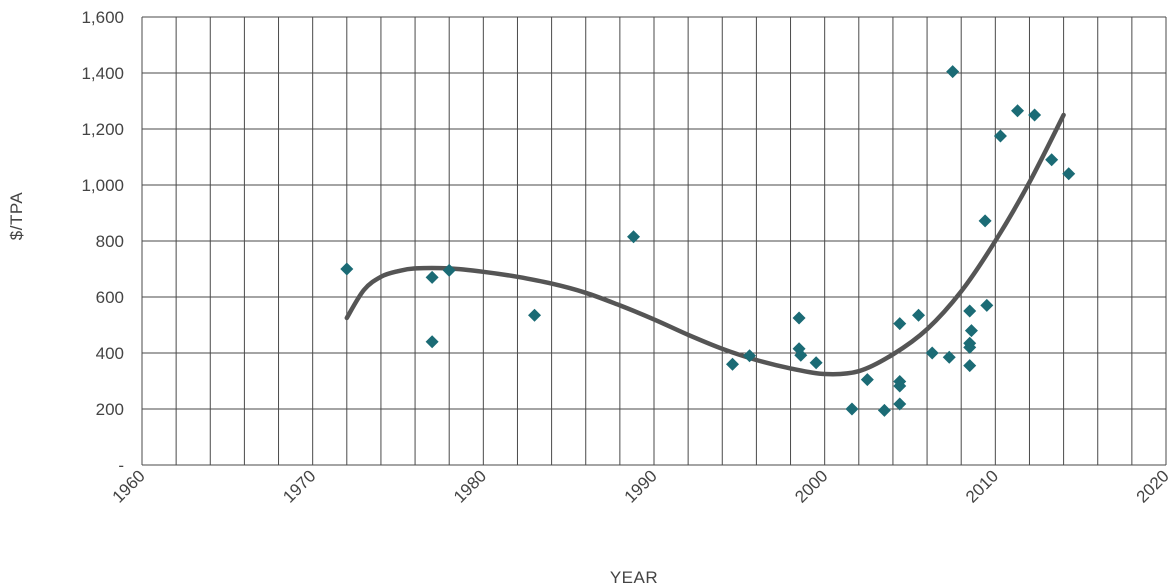 This screenshot has height=588, width=1171. Describe the element at coordinates (110, 297) in the screenshot. I see `y-tick-label: 600` at that location.